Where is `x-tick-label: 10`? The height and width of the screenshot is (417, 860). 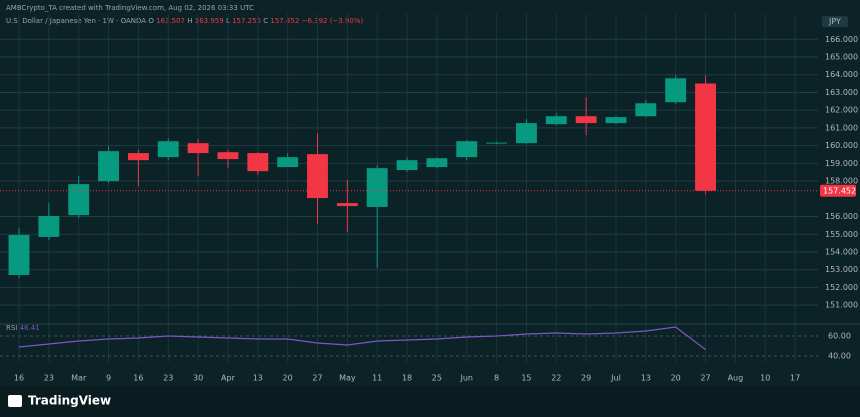
x-tick-label: 10 is located at coordinates (765, 378).